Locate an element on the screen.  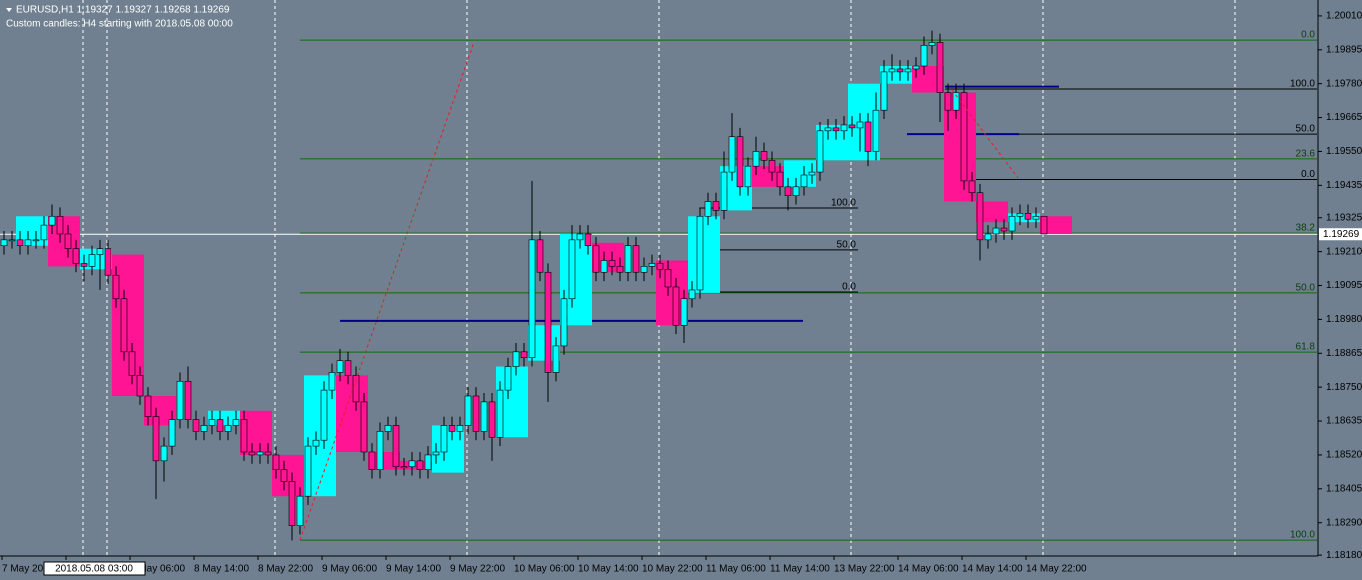
fib-label: 100.0 is located at coordinates (1302, 84).